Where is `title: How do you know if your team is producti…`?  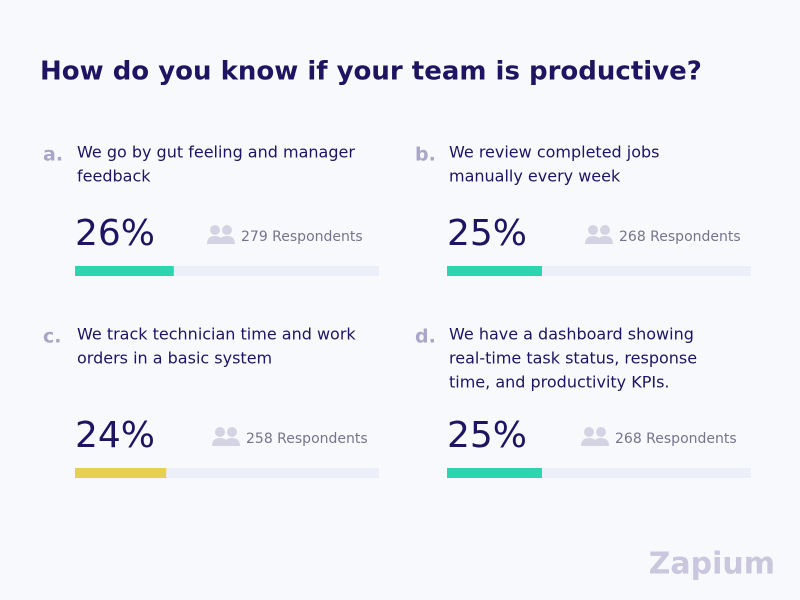 title: How do you know if your team is producti… is located at coordinates (371, 72).